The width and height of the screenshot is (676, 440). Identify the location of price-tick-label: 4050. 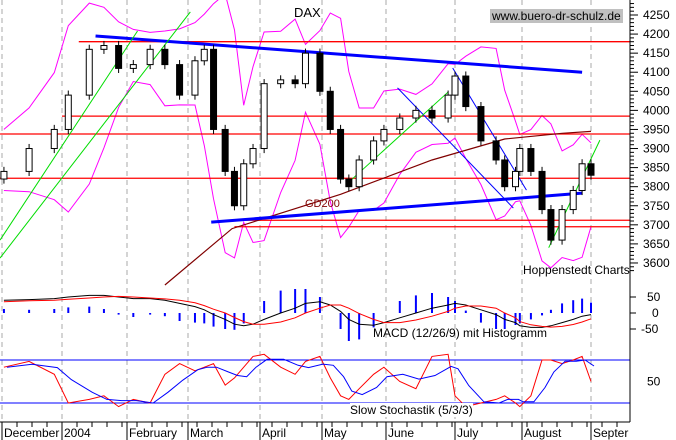
(656, 91).